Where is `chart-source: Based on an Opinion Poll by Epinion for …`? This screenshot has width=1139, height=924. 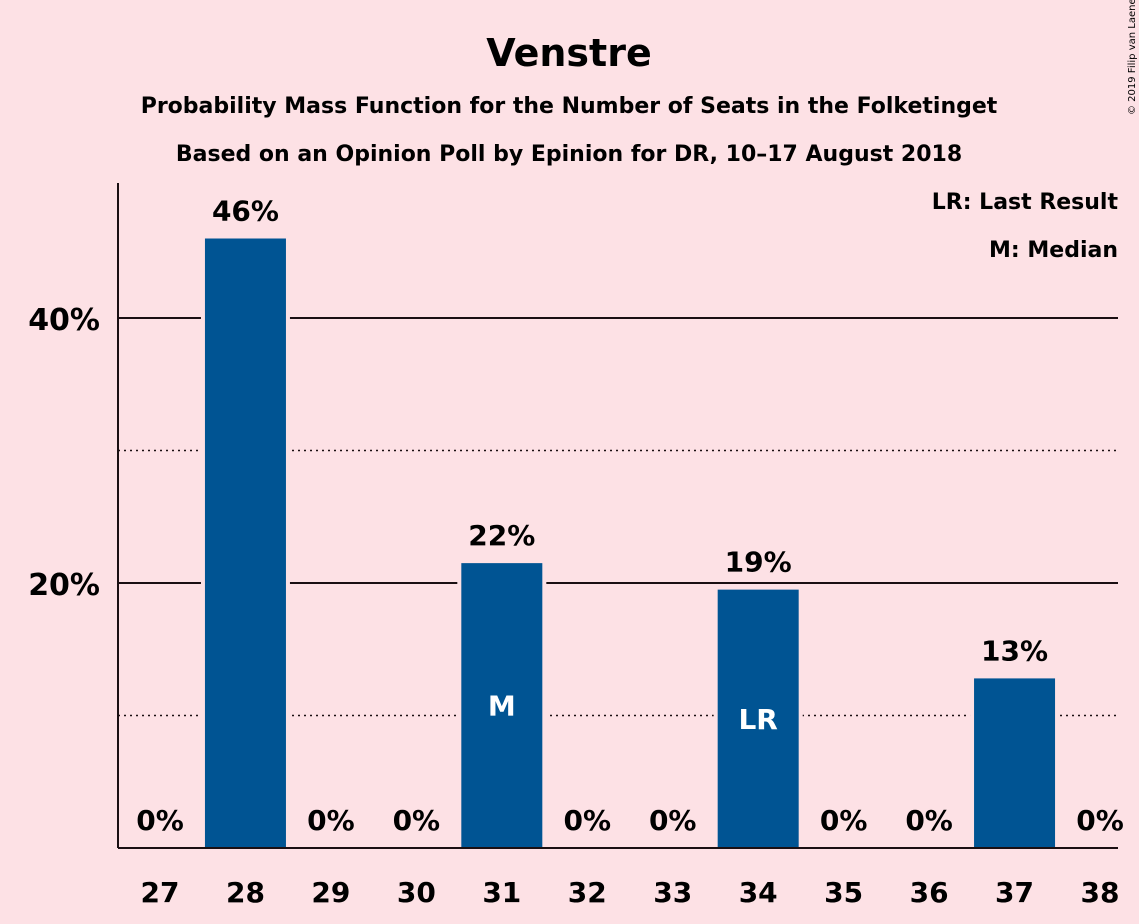
chart-source: Based on an Opinion Poll by Epinion for … is located at coordinates (569, 154).